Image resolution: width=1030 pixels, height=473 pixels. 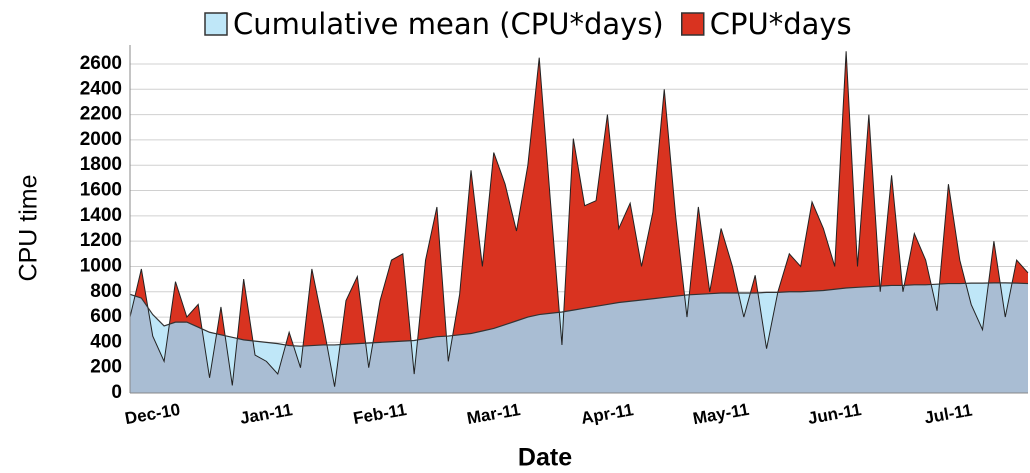 What do you see at coordinates (448, 24) in the screenshot?
I see `legend-label: Cumulative mean (CPU*days)` at bounding box center [448, 24].